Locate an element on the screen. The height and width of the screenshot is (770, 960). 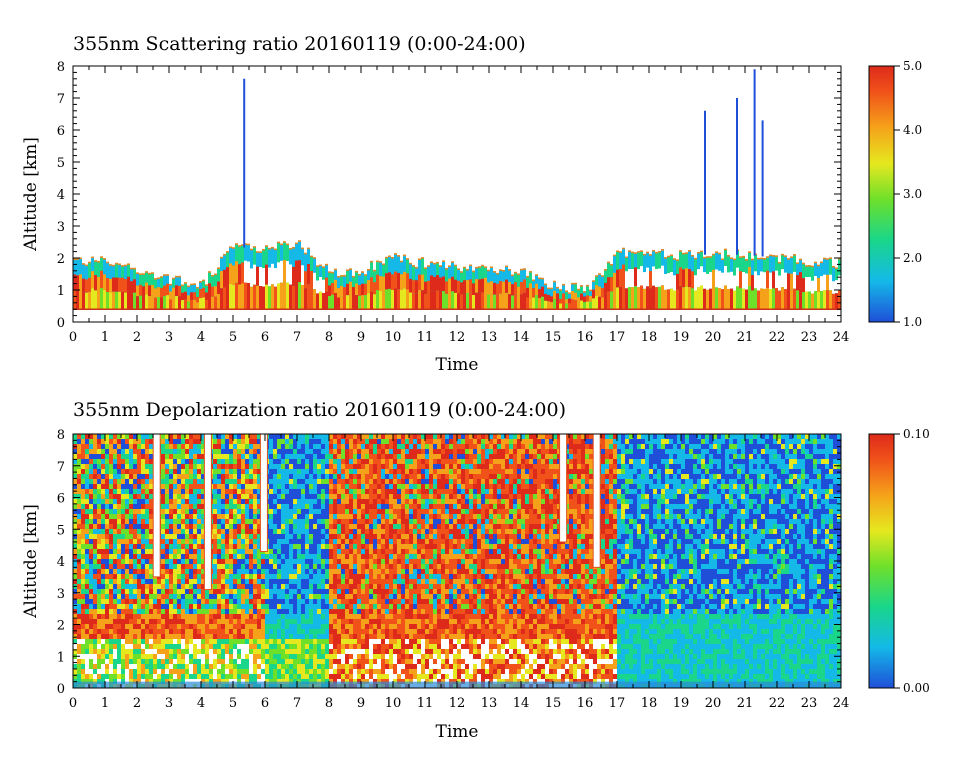
x-tick-label: 10 is located at coordinates (393, 337).